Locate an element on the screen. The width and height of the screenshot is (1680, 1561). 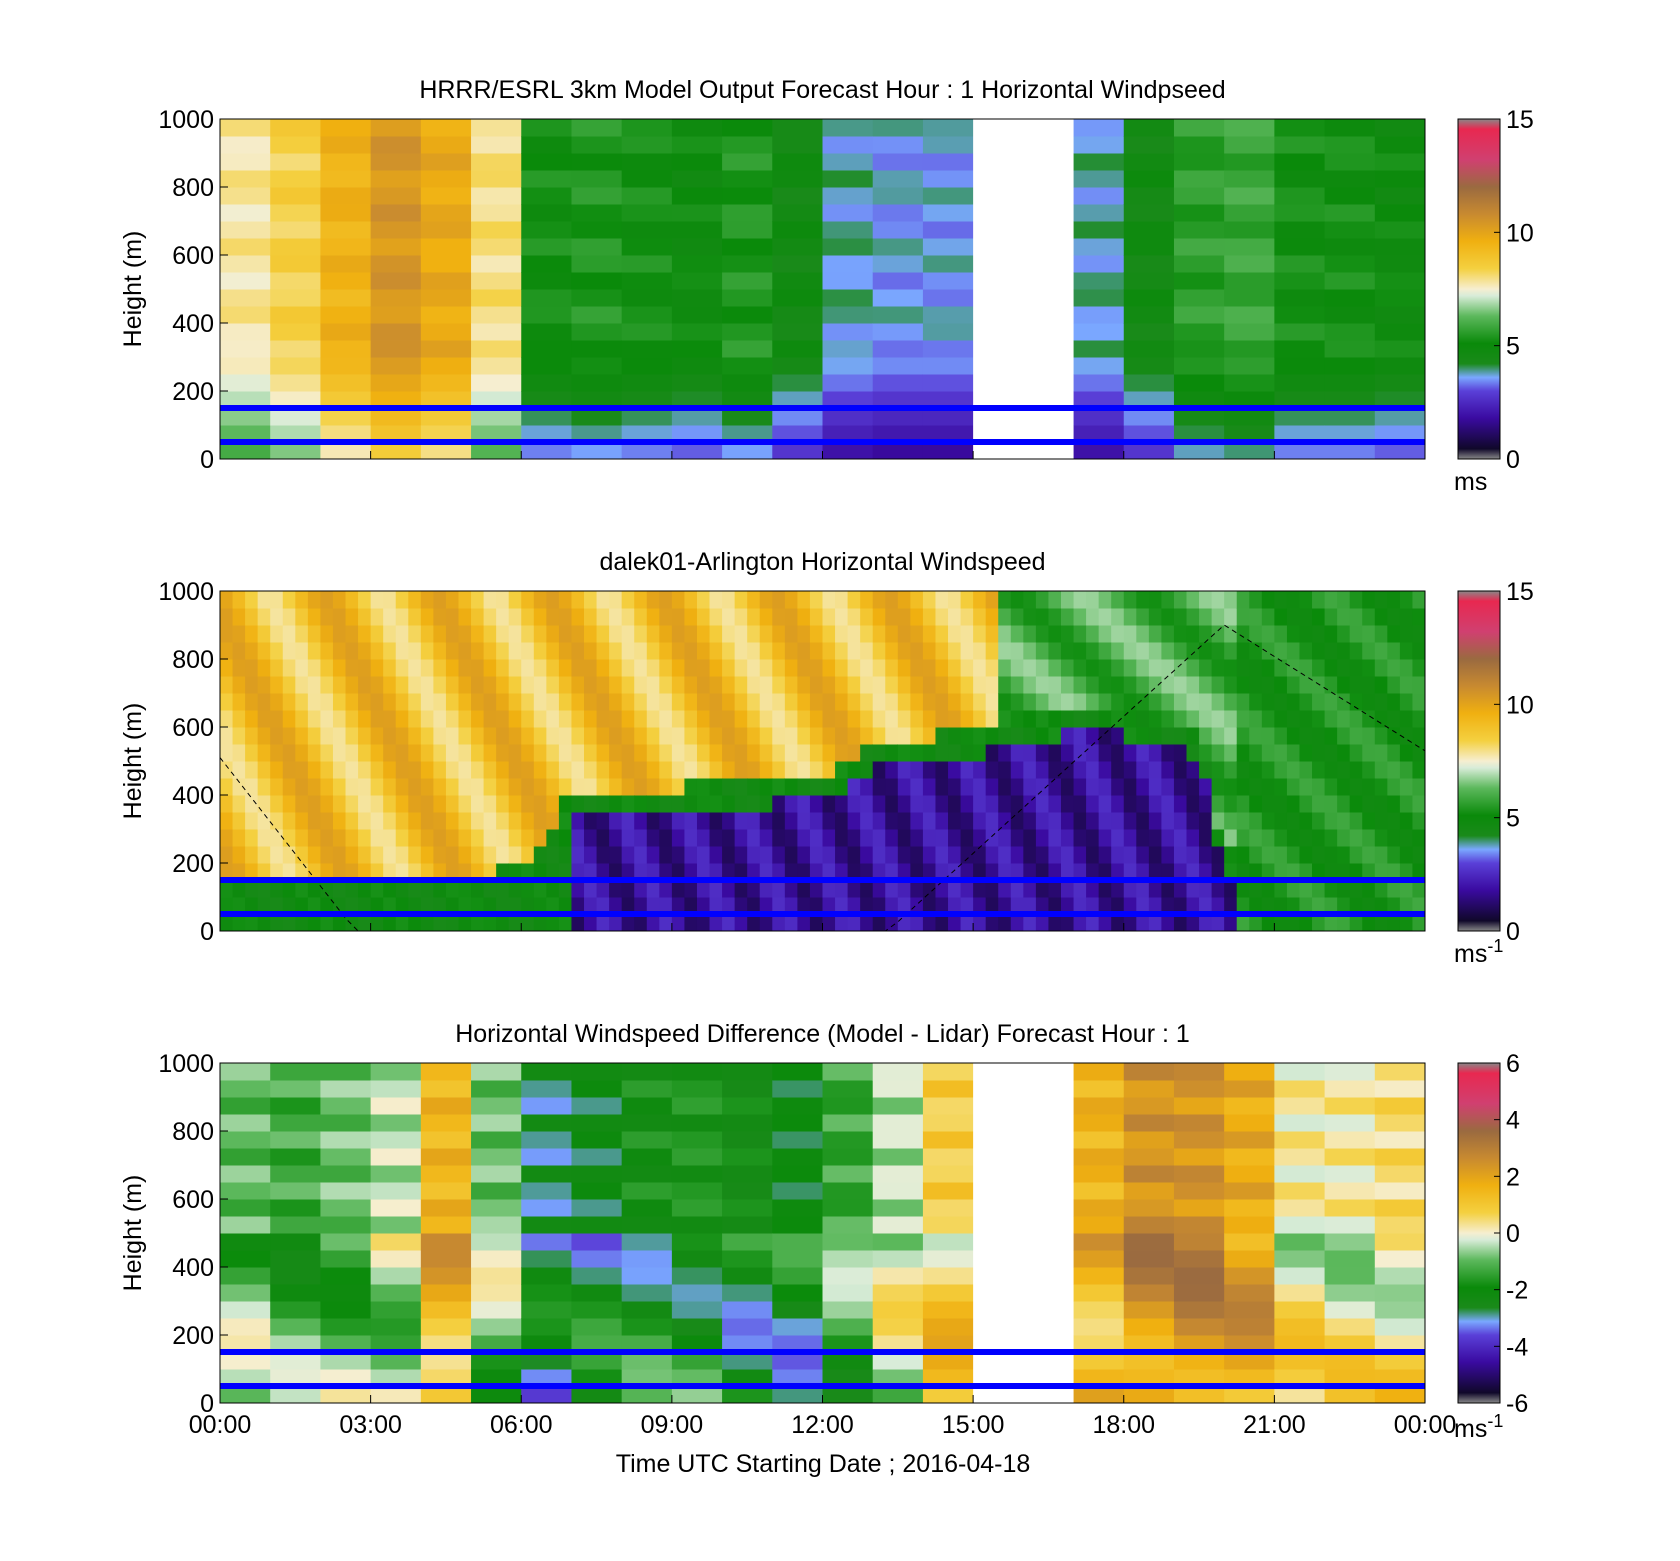
x-tick-label: 00:00 is located at coordinates (220, 1425).